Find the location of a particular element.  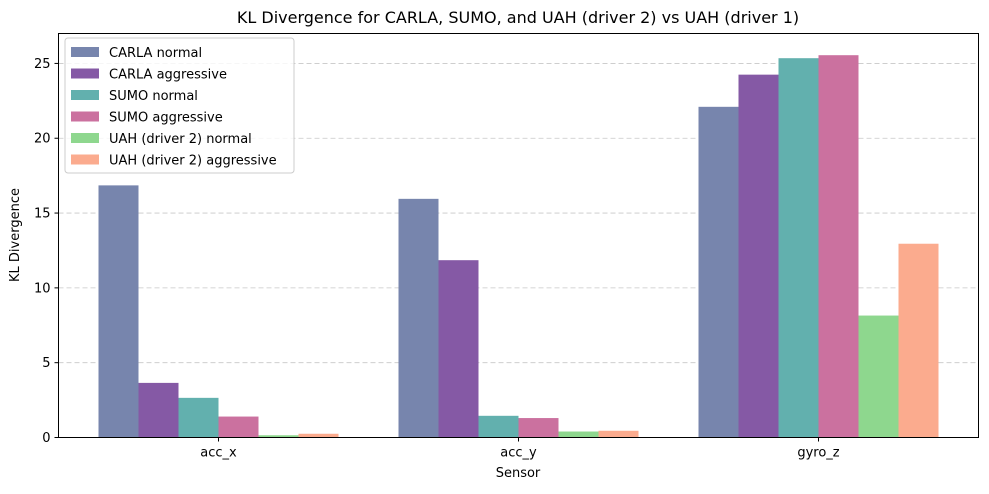

legend-label: CARLA normal is located at coordinates (155, 53).